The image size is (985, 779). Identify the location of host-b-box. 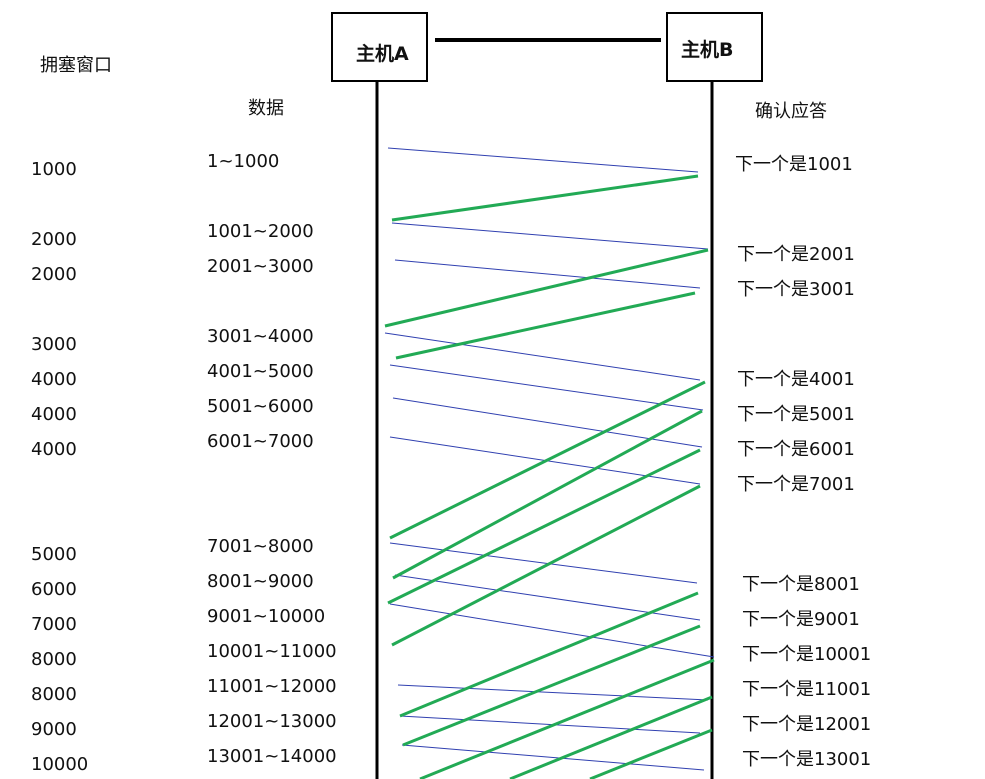
(714, 47).